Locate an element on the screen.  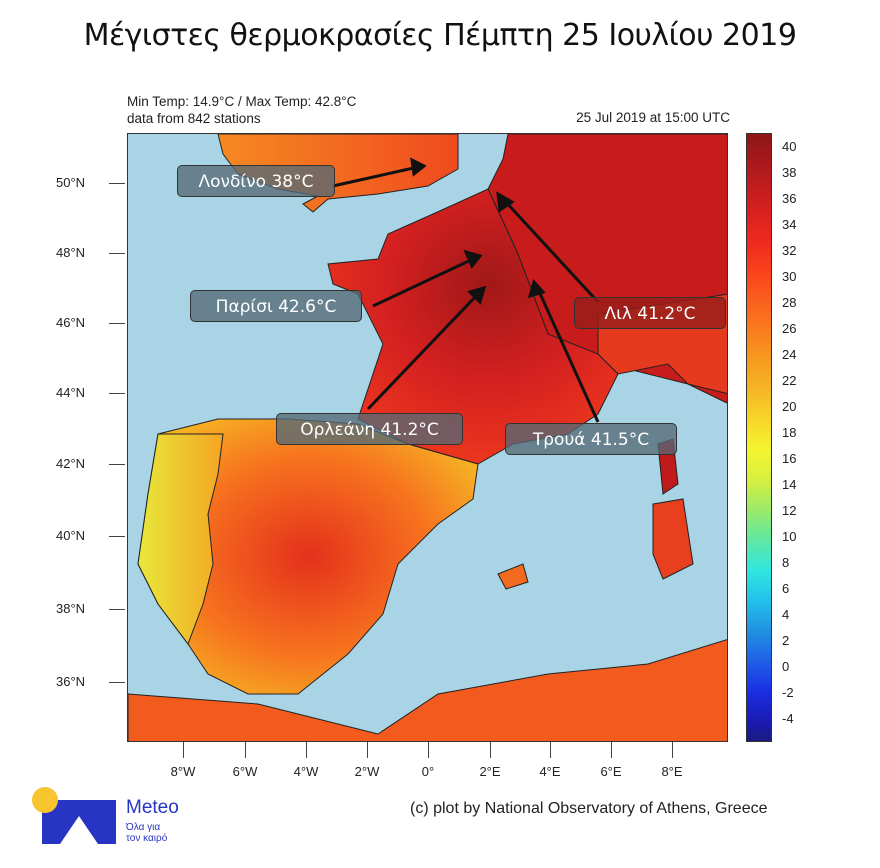
colorbar-label: 30 is located at coordinates (789, 276).